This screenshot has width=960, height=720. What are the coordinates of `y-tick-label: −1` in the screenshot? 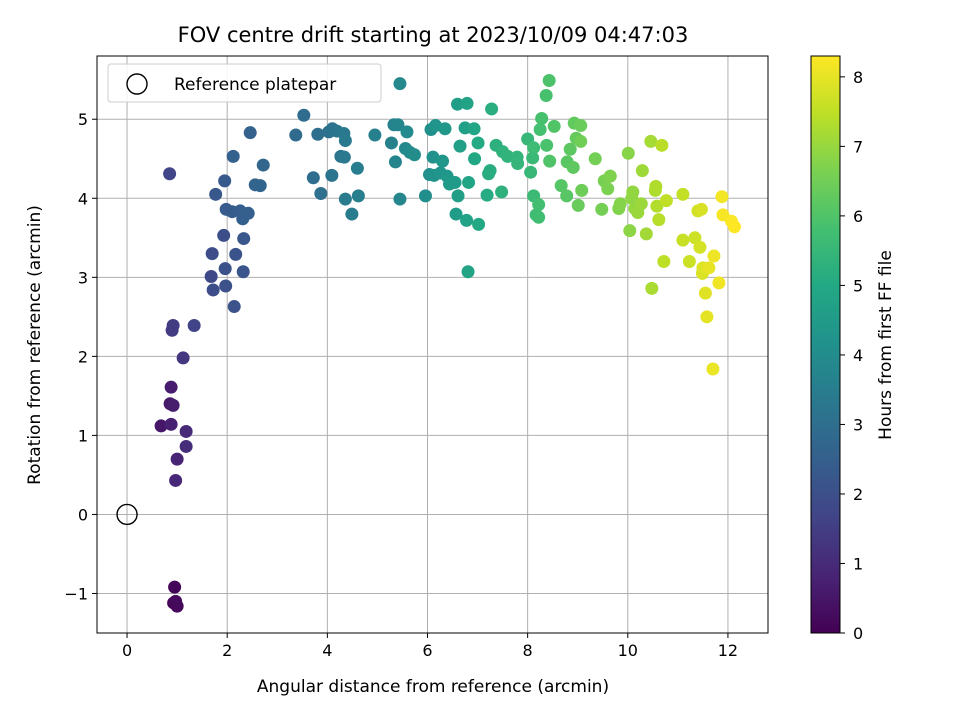 It's located at (76, 593).